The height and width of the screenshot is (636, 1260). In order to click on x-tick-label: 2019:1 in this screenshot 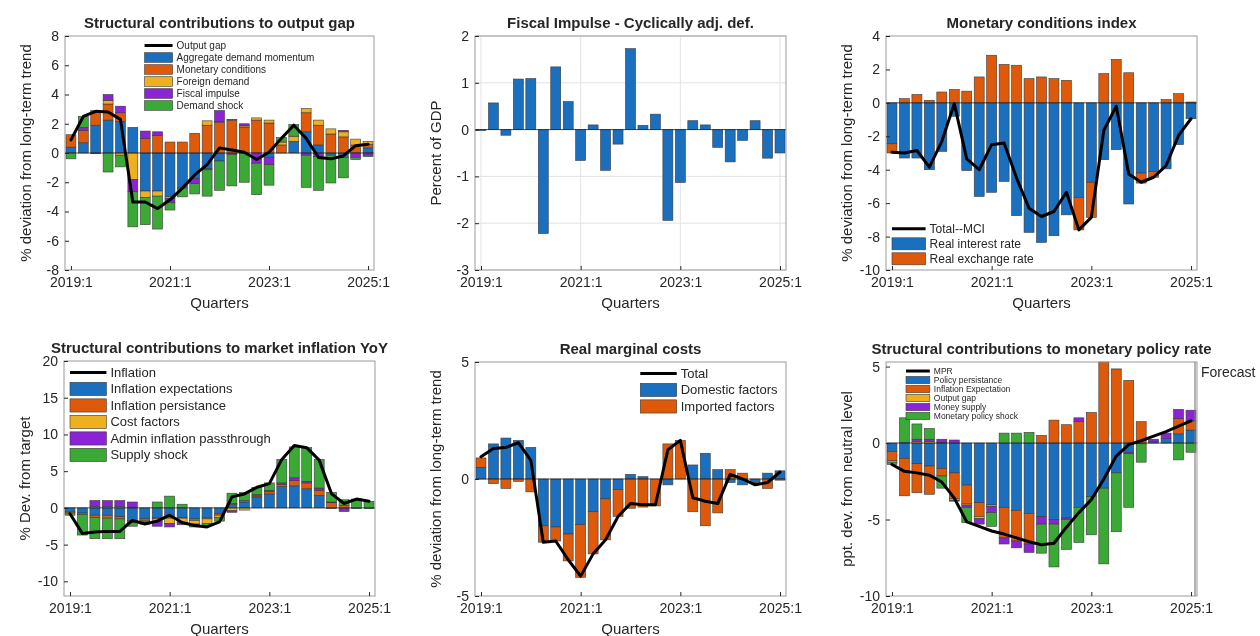, I will do `click(71, 607)`.